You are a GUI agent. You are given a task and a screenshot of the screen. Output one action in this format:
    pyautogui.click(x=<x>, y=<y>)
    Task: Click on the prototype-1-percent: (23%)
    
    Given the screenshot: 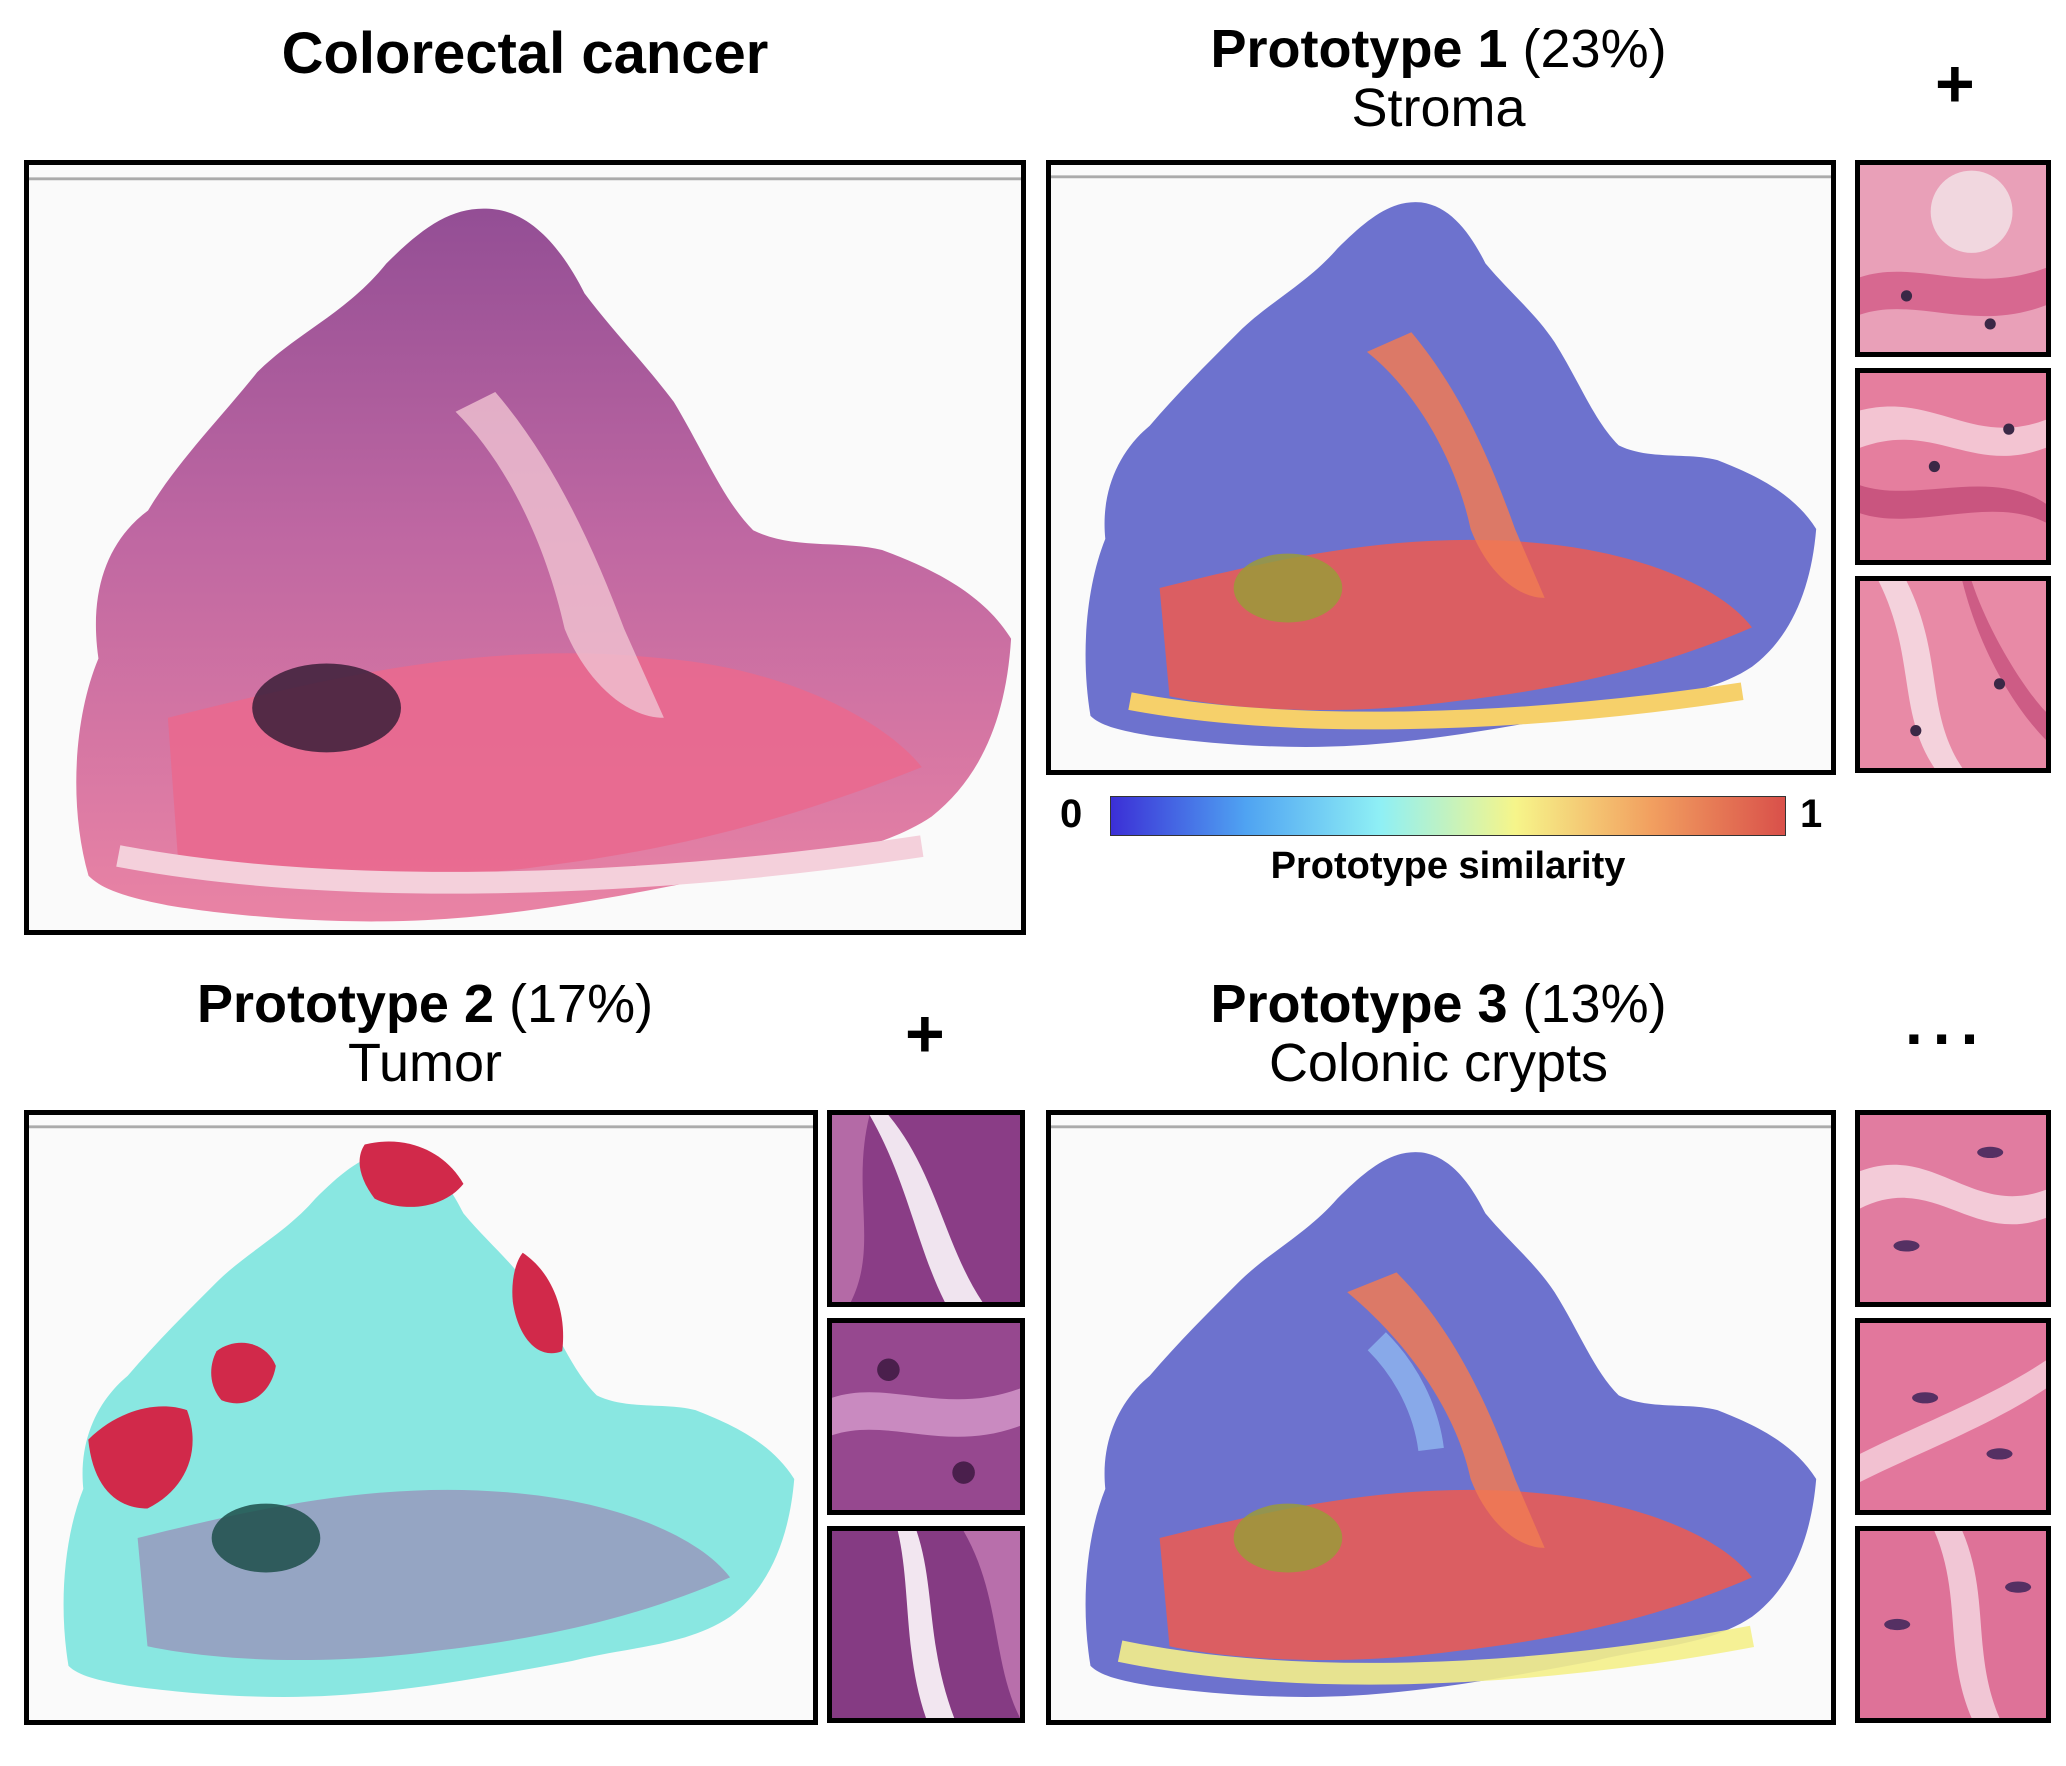 What is the action you would take?
    pyautogui.click(x=1594, y=49)
    